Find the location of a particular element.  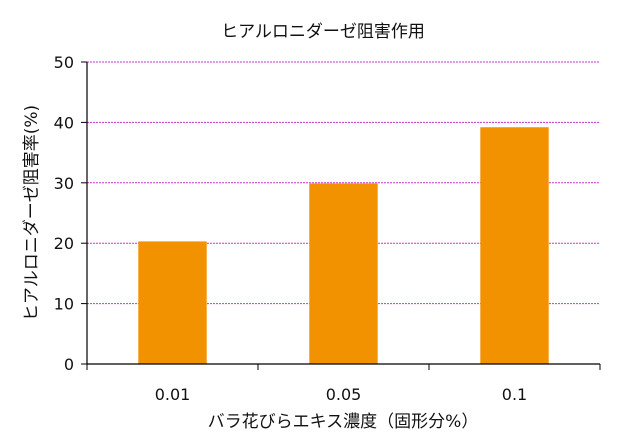

x-tick-label: 0.1 is located at coordinates (514, 394).